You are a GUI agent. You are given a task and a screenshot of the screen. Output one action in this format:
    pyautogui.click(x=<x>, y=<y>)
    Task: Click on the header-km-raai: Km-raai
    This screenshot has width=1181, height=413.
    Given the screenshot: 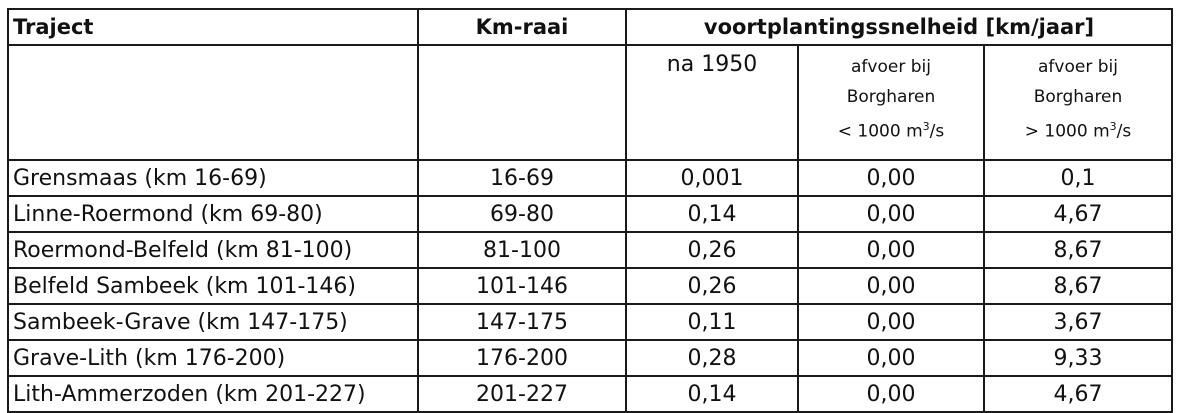 What is the action you would take?
    pyautogui.click(x=522, y=27)
    